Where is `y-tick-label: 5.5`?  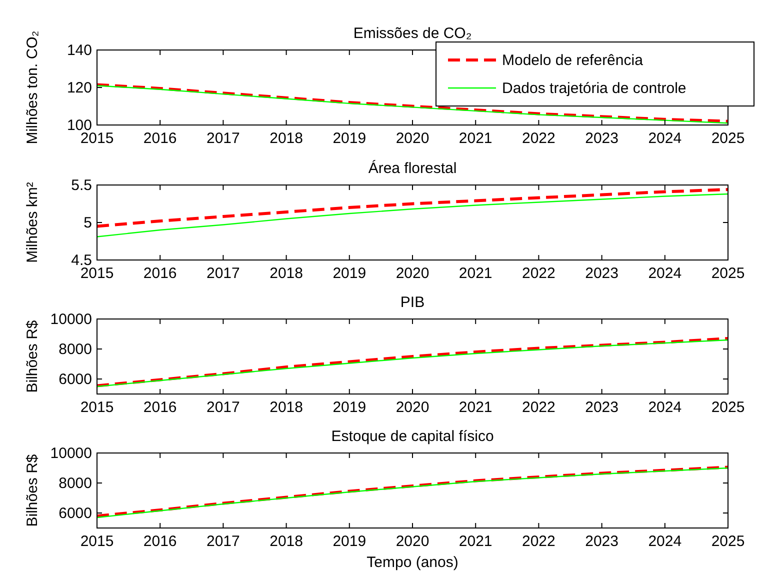 y-tick-label: 5.5 is located at coordinates (81, 185).